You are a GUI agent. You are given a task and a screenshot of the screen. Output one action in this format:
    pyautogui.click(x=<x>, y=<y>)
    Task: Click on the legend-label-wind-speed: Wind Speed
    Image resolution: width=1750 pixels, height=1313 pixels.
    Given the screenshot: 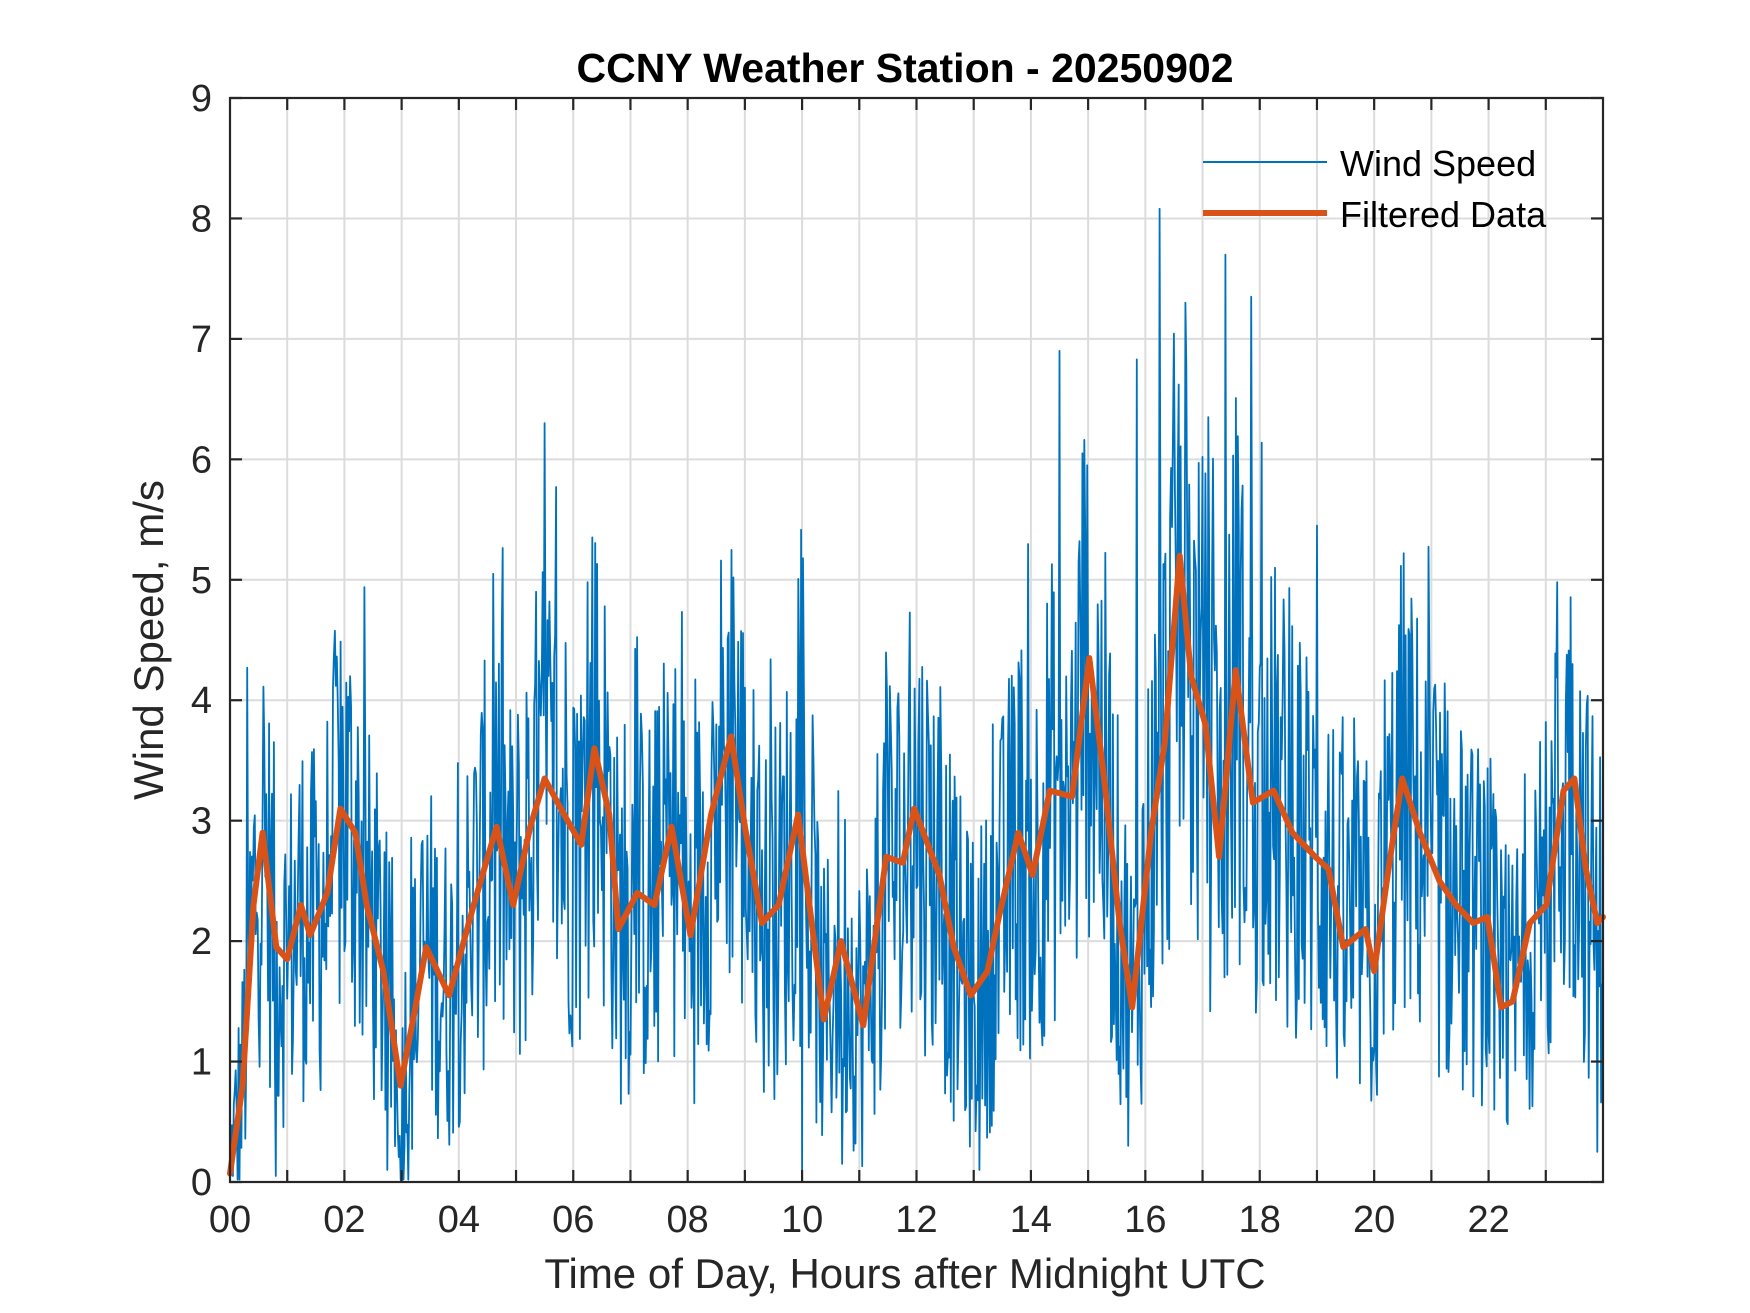 What is the action you would take?
    pyautogui.click(x=1438, y=163)
    